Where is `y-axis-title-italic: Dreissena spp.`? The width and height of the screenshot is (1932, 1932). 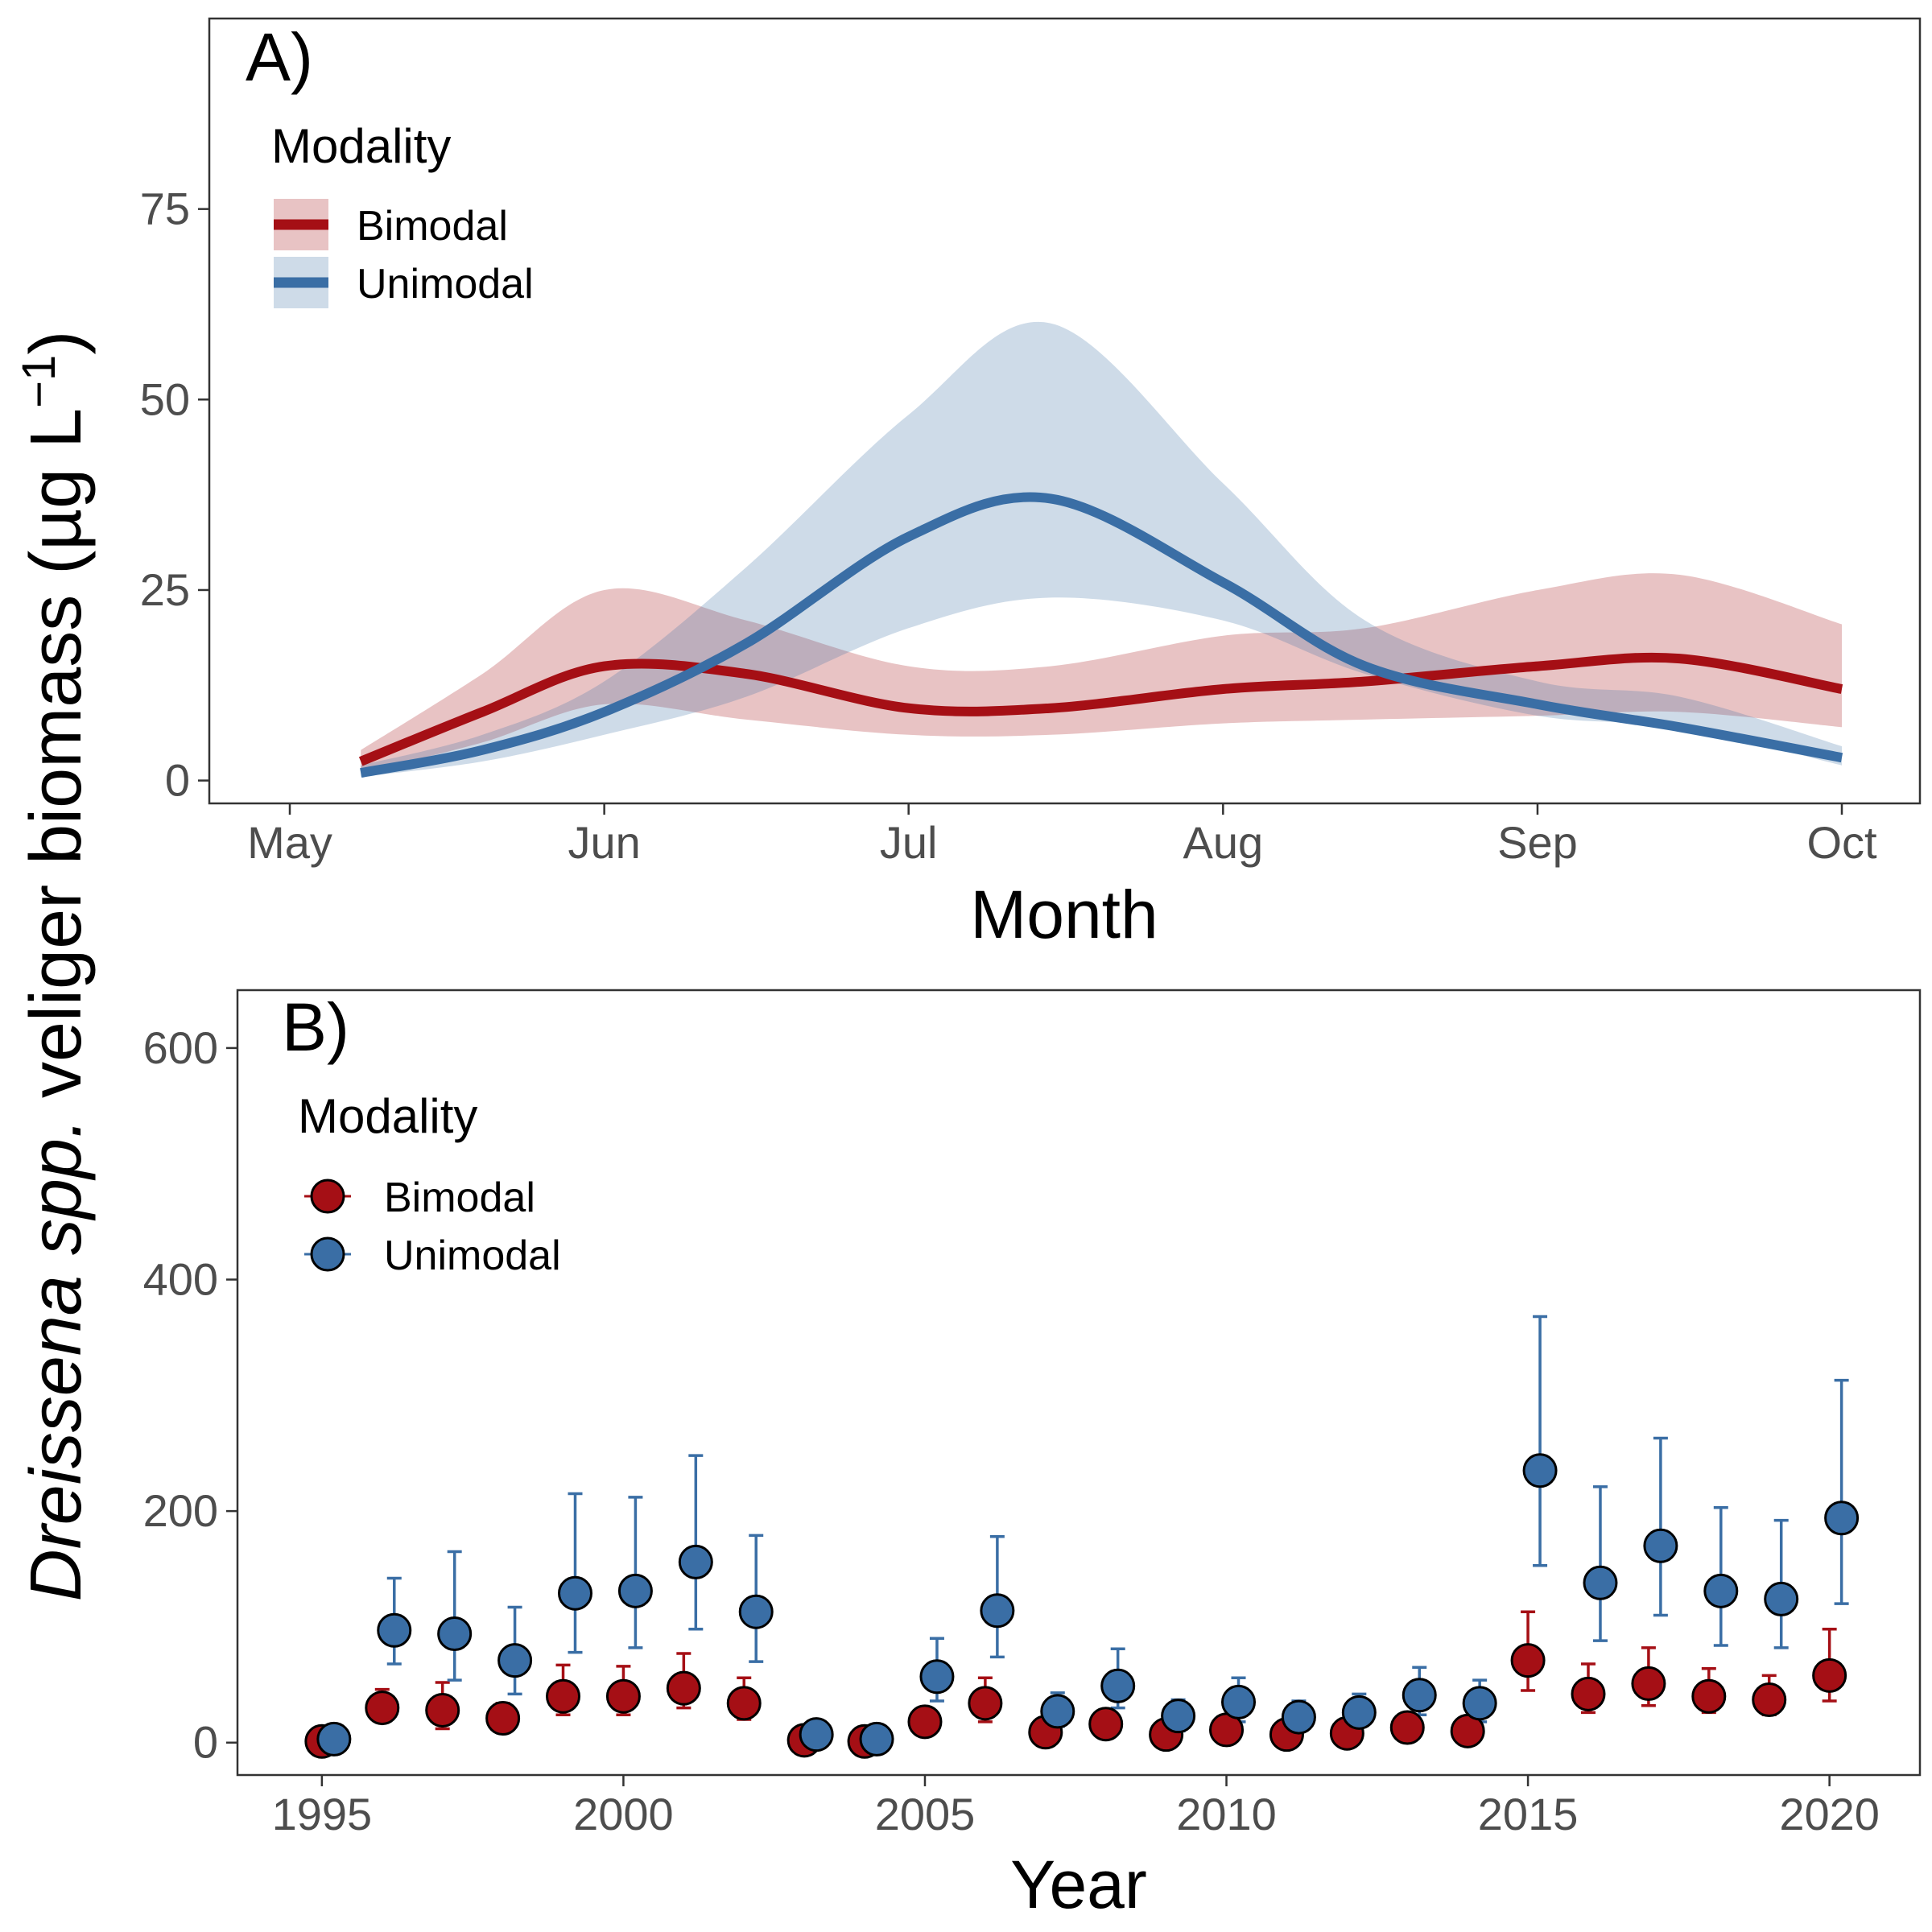
y-axis-title-italic: Dreissena spp. is located at coordinates (56, 1359).